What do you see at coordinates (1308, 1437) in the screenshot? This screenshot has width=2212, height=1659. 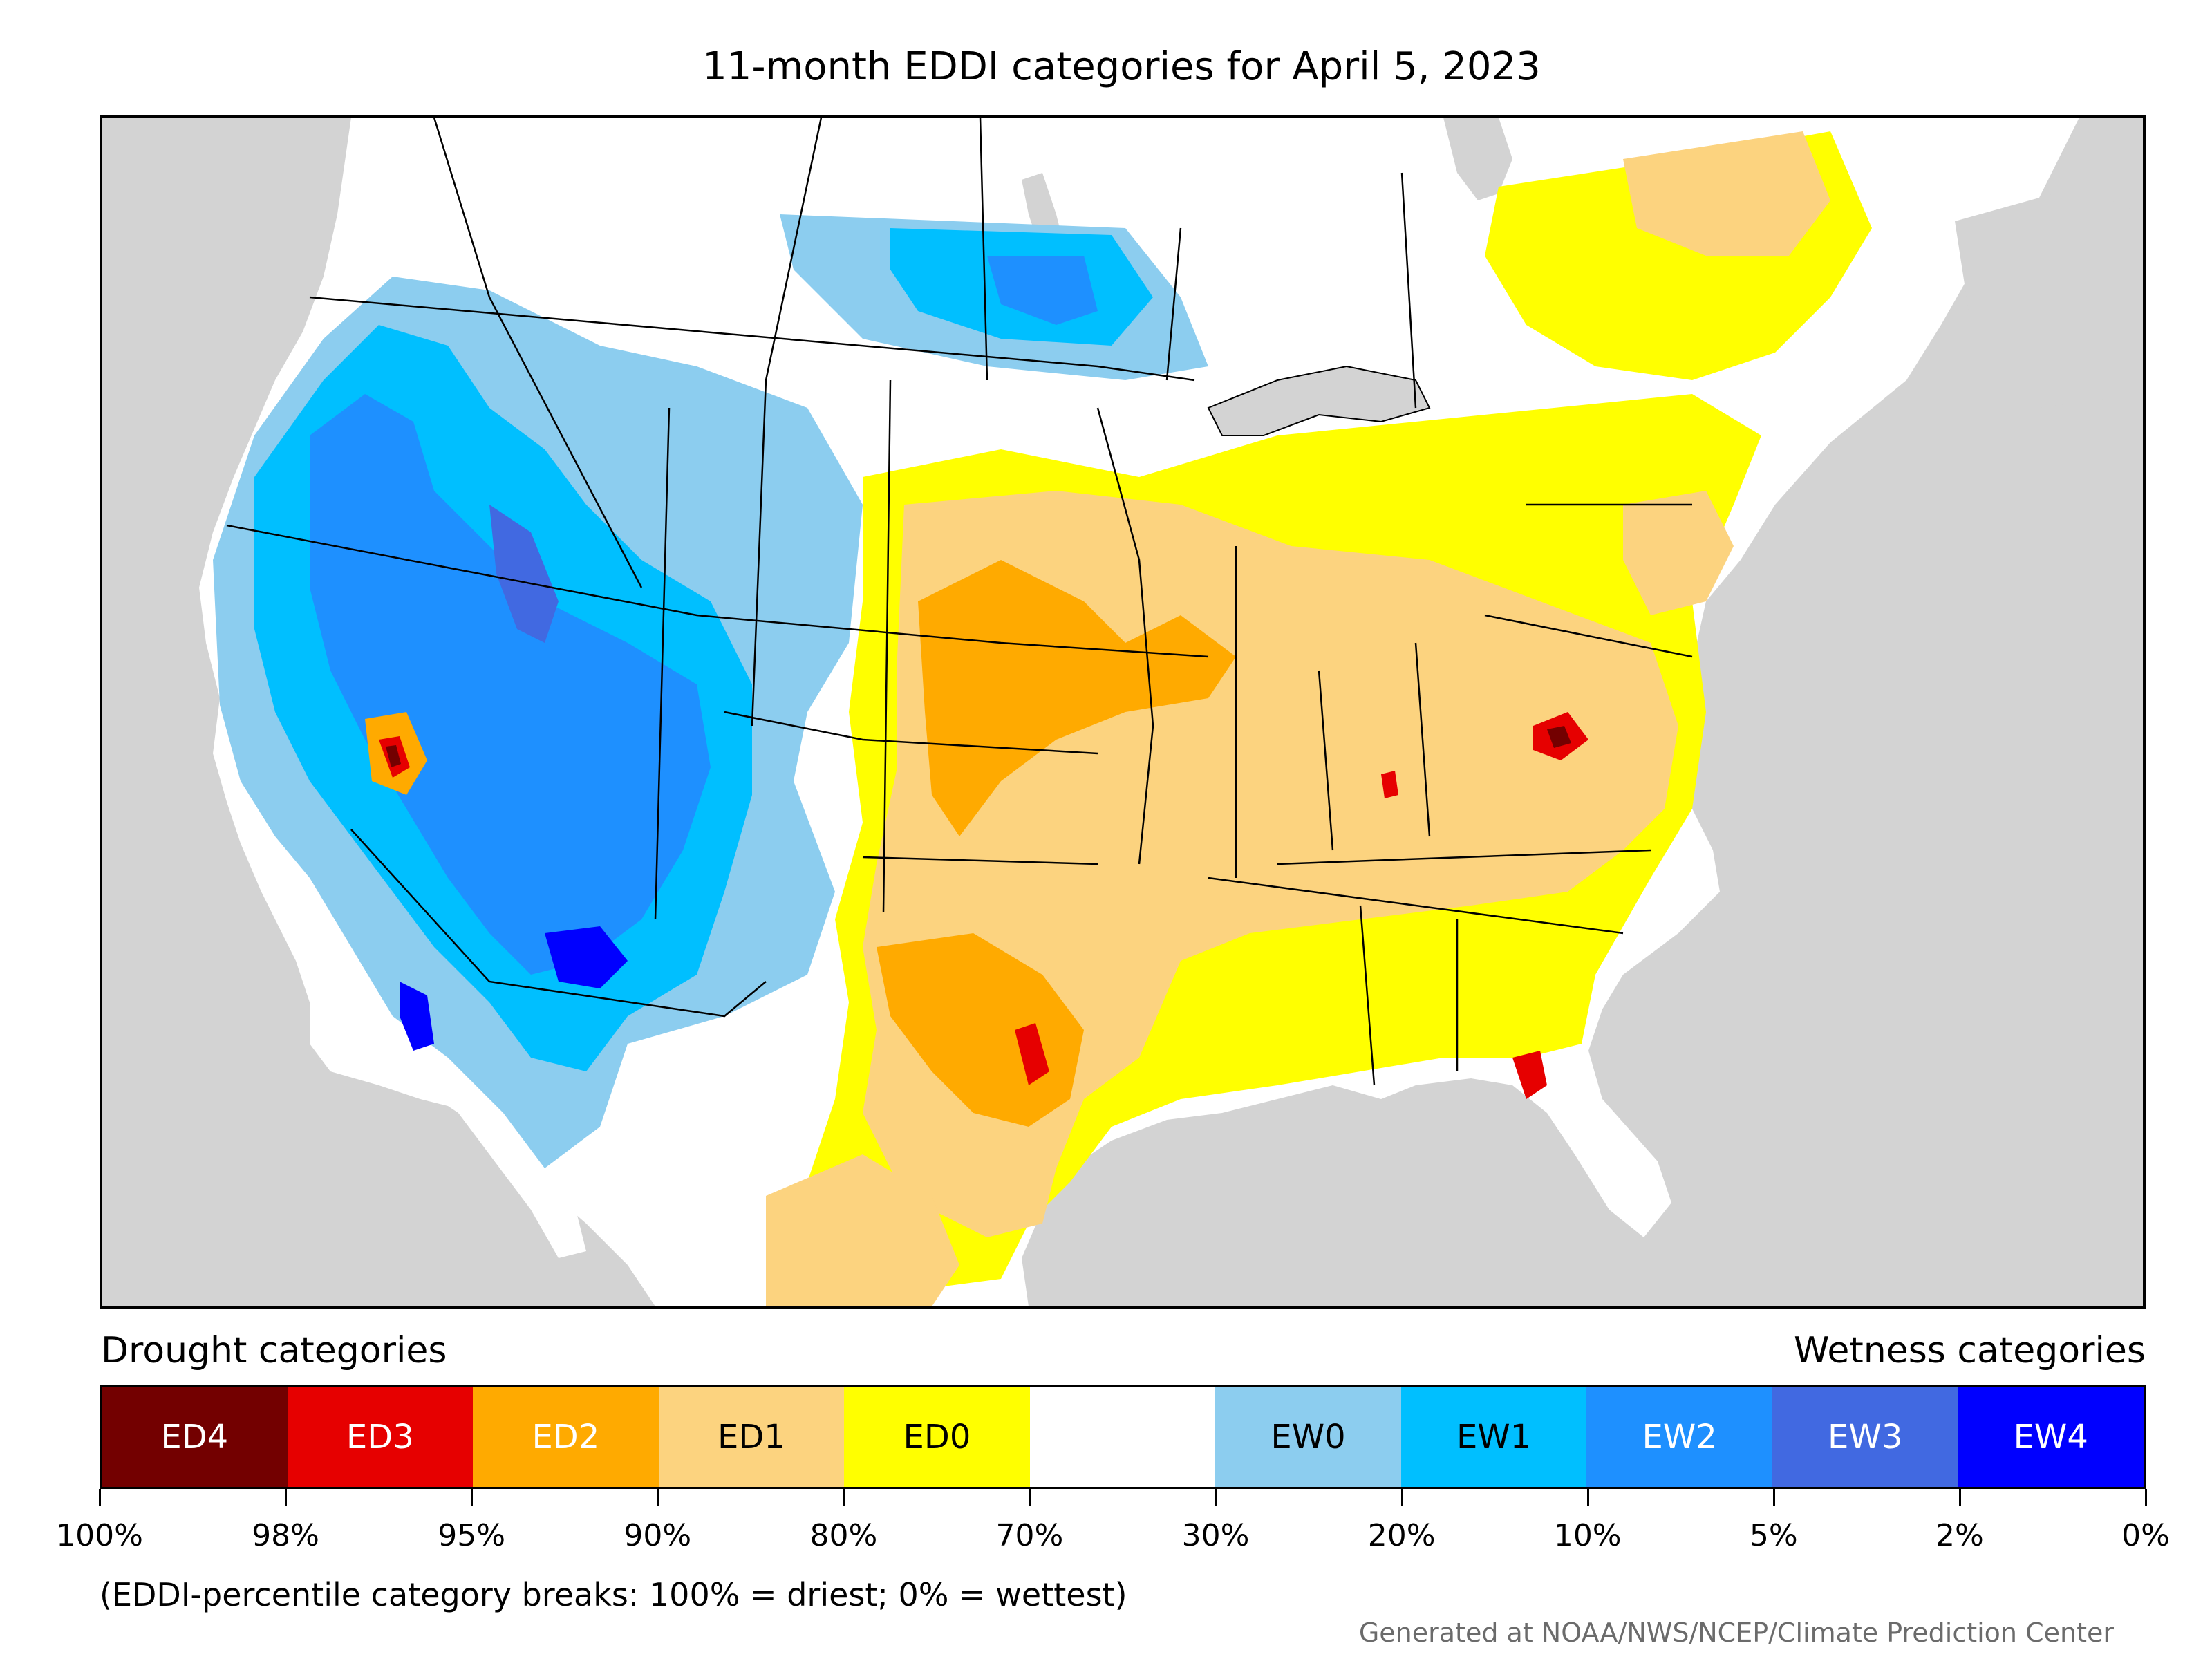 I see `colorbar-cell-ew0: EW0` at bounding box center [1308, 1437].